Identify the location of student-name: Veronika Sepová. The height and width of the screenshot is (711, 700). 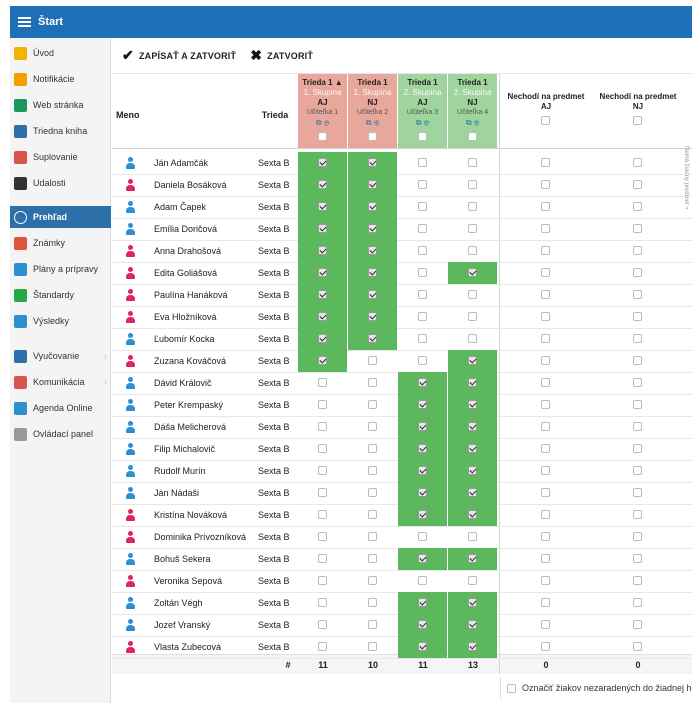
(188, 581).